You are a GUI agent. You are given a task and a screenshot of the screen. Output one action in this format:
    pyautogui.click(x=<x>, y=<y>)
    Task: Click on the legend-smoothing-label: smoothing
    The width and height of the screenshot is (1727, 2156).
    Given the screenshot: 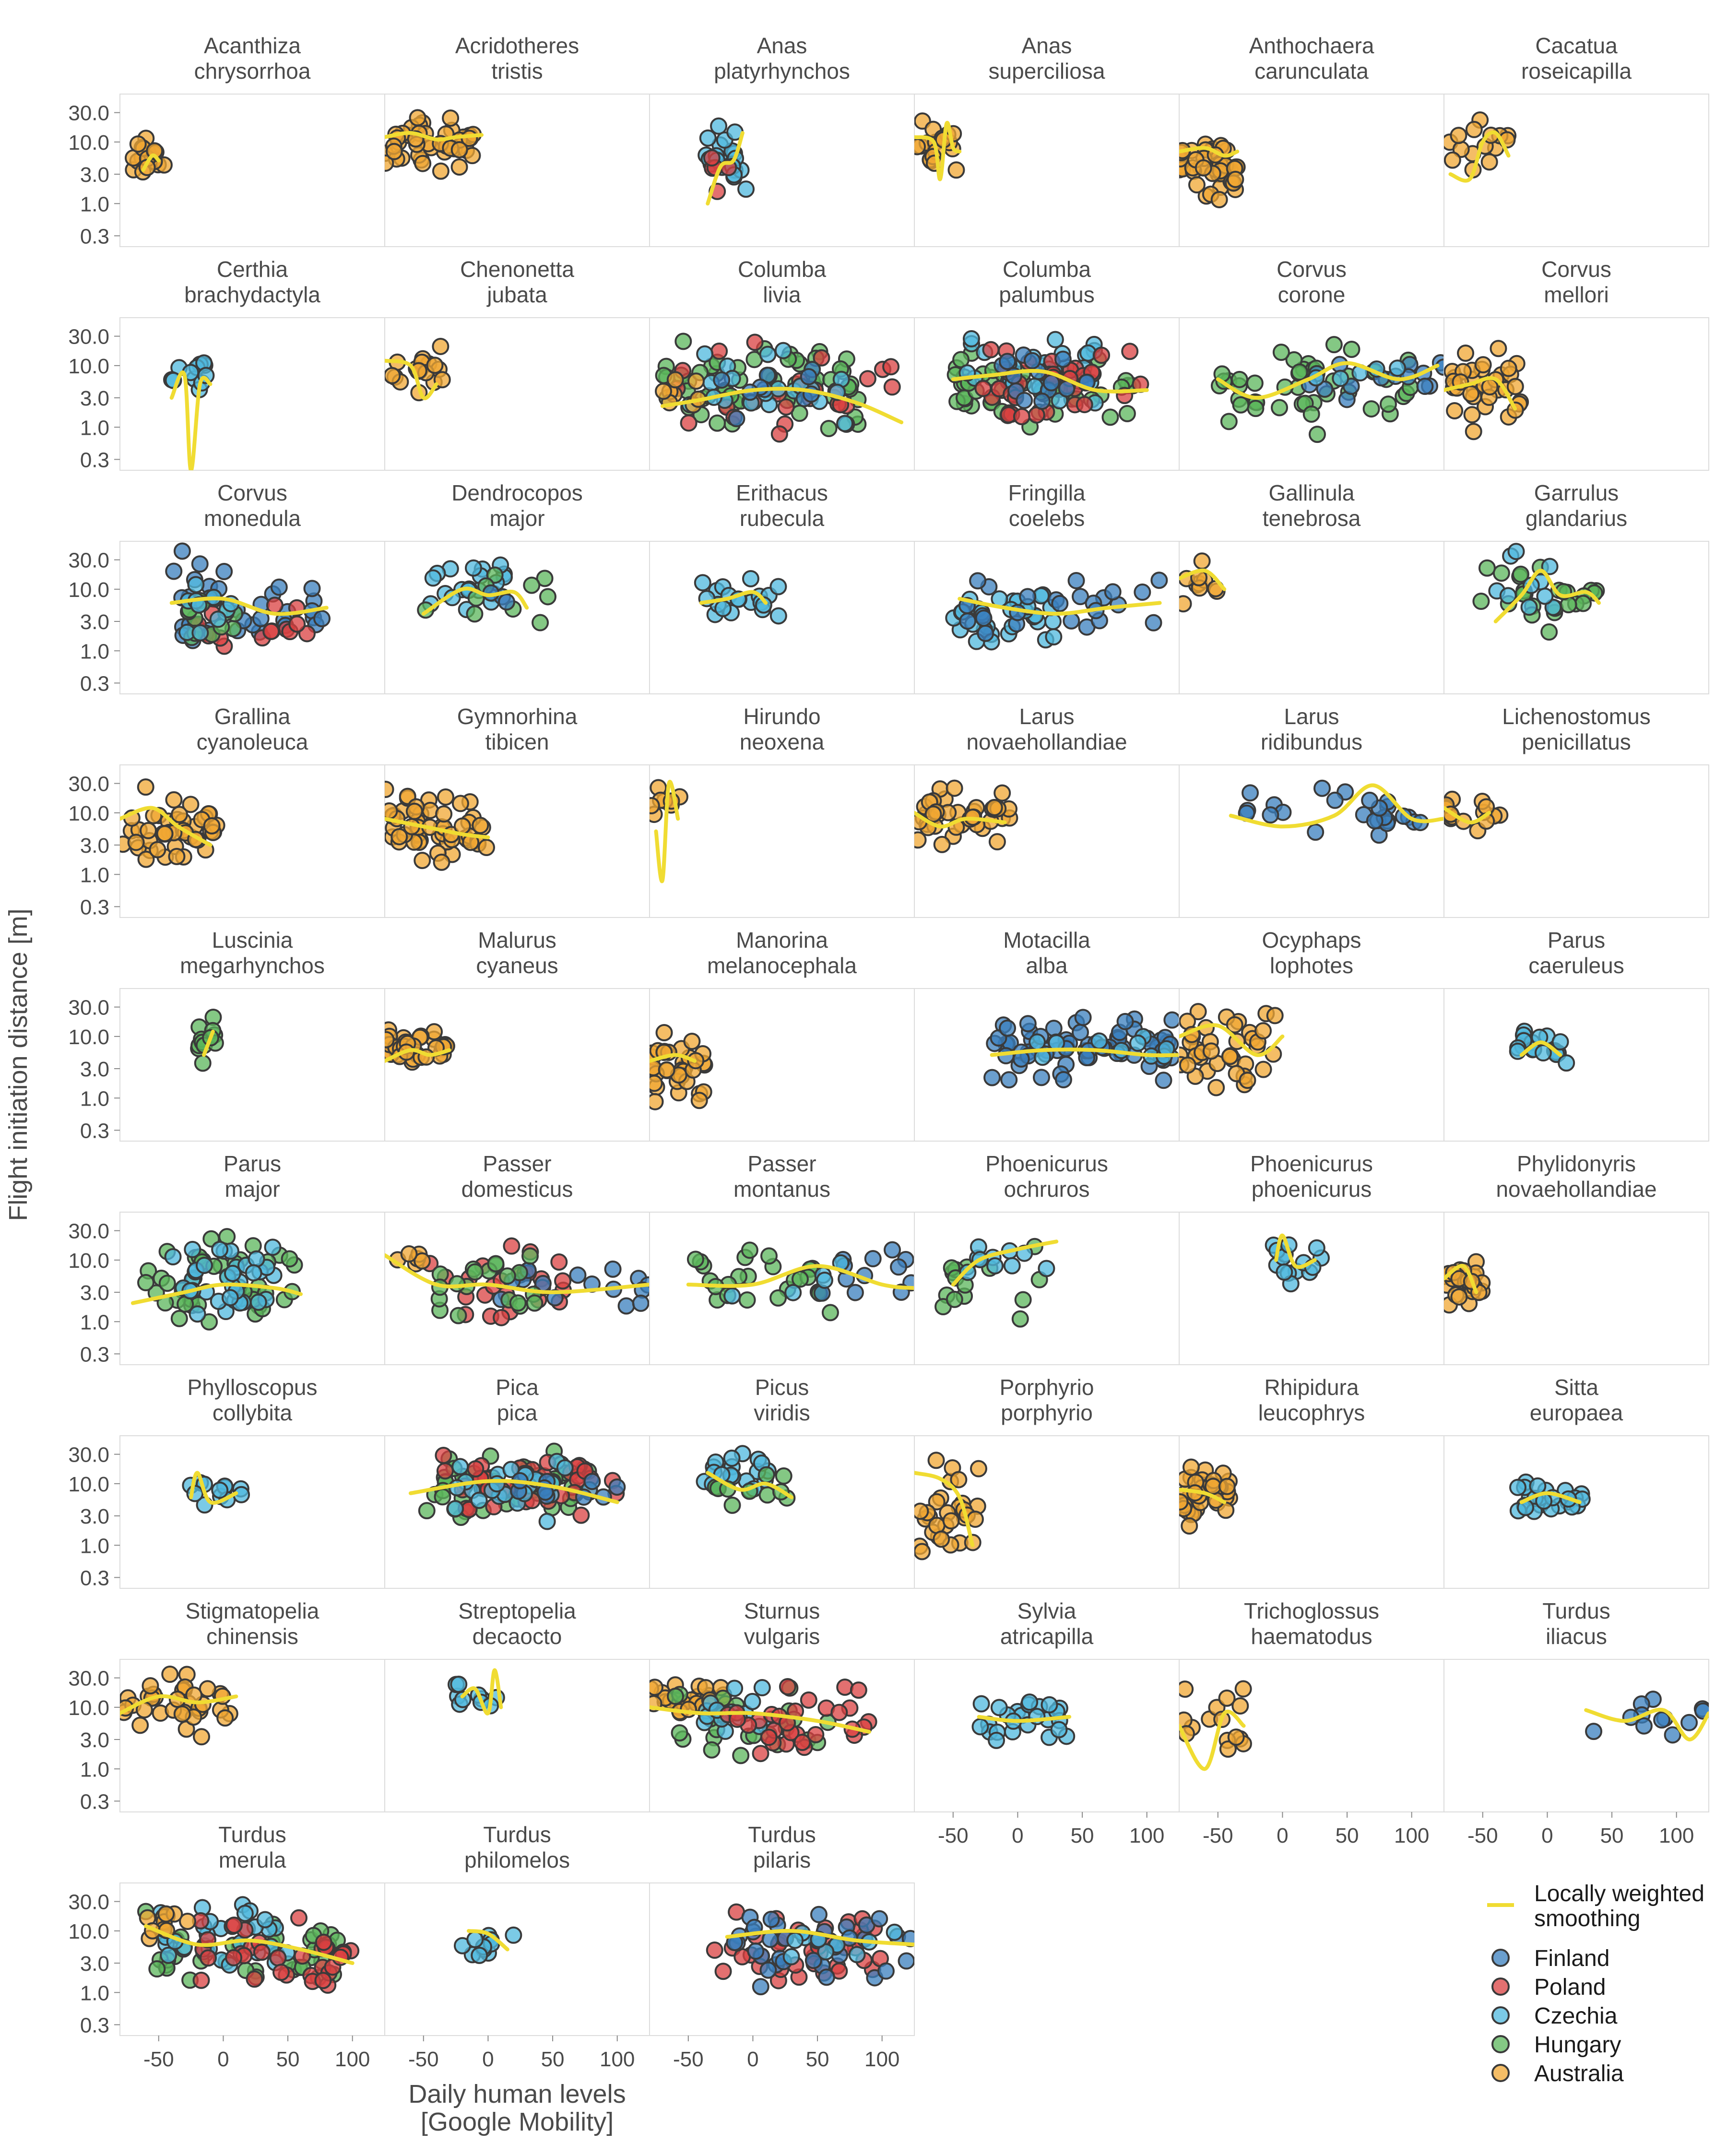 What is the action you would take?
    pyautogui.click(x=1587, y=1918)
    